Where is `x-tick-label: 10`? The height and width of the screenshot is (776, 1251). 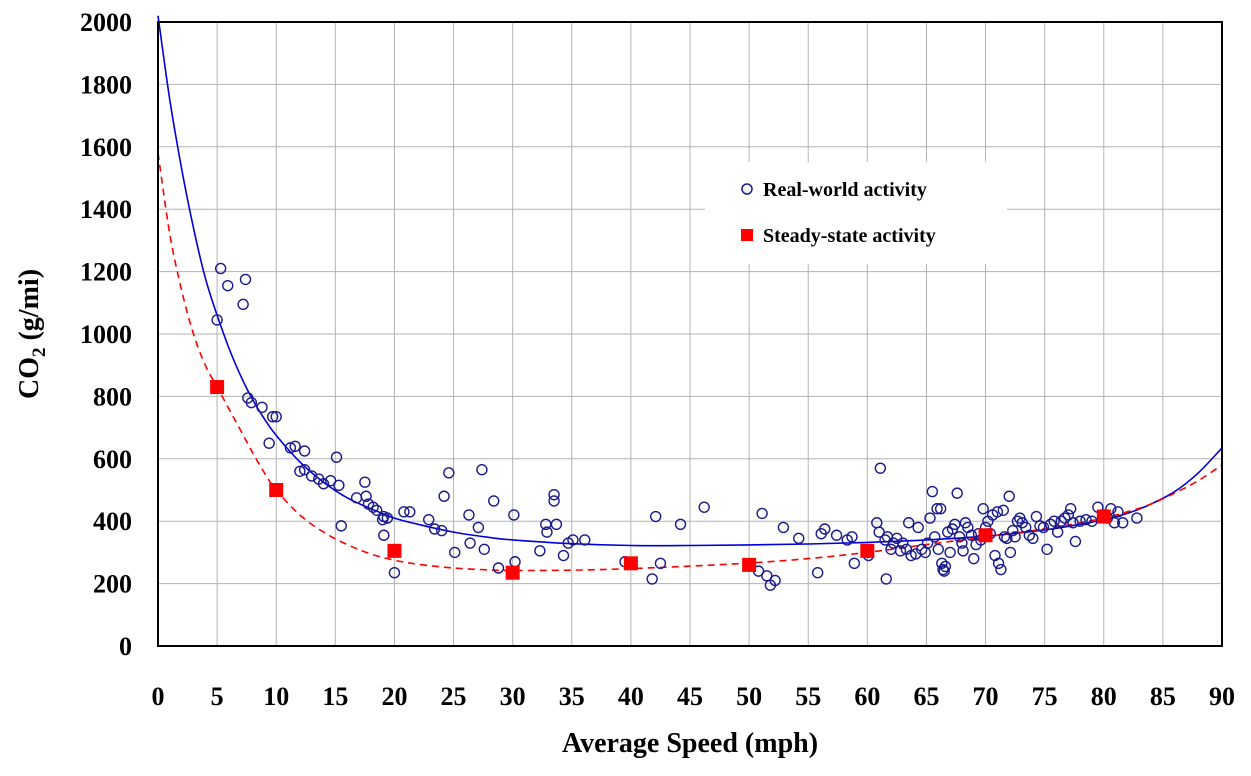
x-tick-label: 10 is located at coordinates (276, 696).